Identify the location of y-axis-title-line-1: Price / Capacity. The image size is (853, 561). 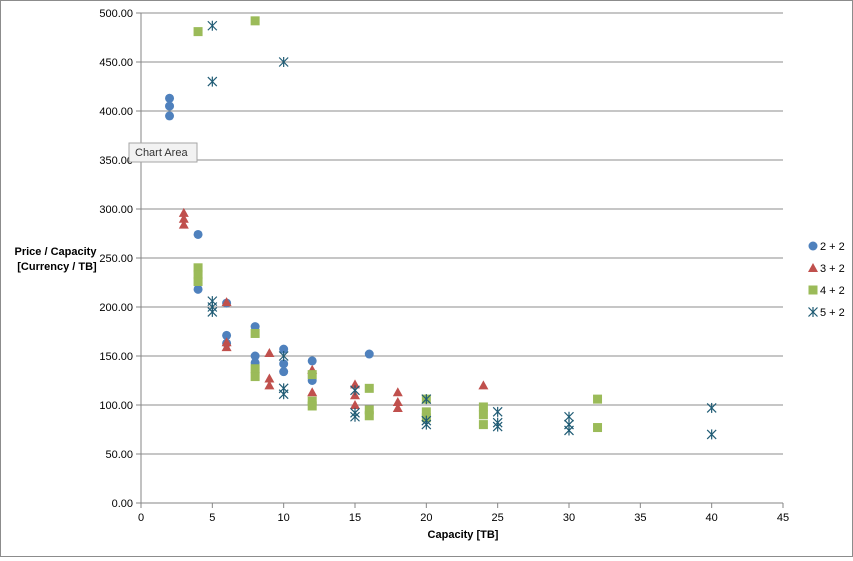
(56, 252).